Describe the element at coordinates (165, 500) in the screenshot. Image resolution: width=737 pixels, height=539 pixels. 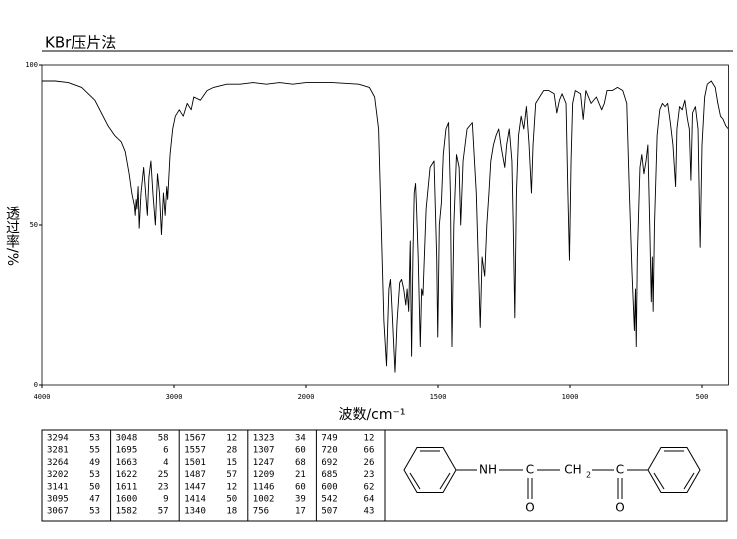
I see `peak-transmittance: 9` at that location.